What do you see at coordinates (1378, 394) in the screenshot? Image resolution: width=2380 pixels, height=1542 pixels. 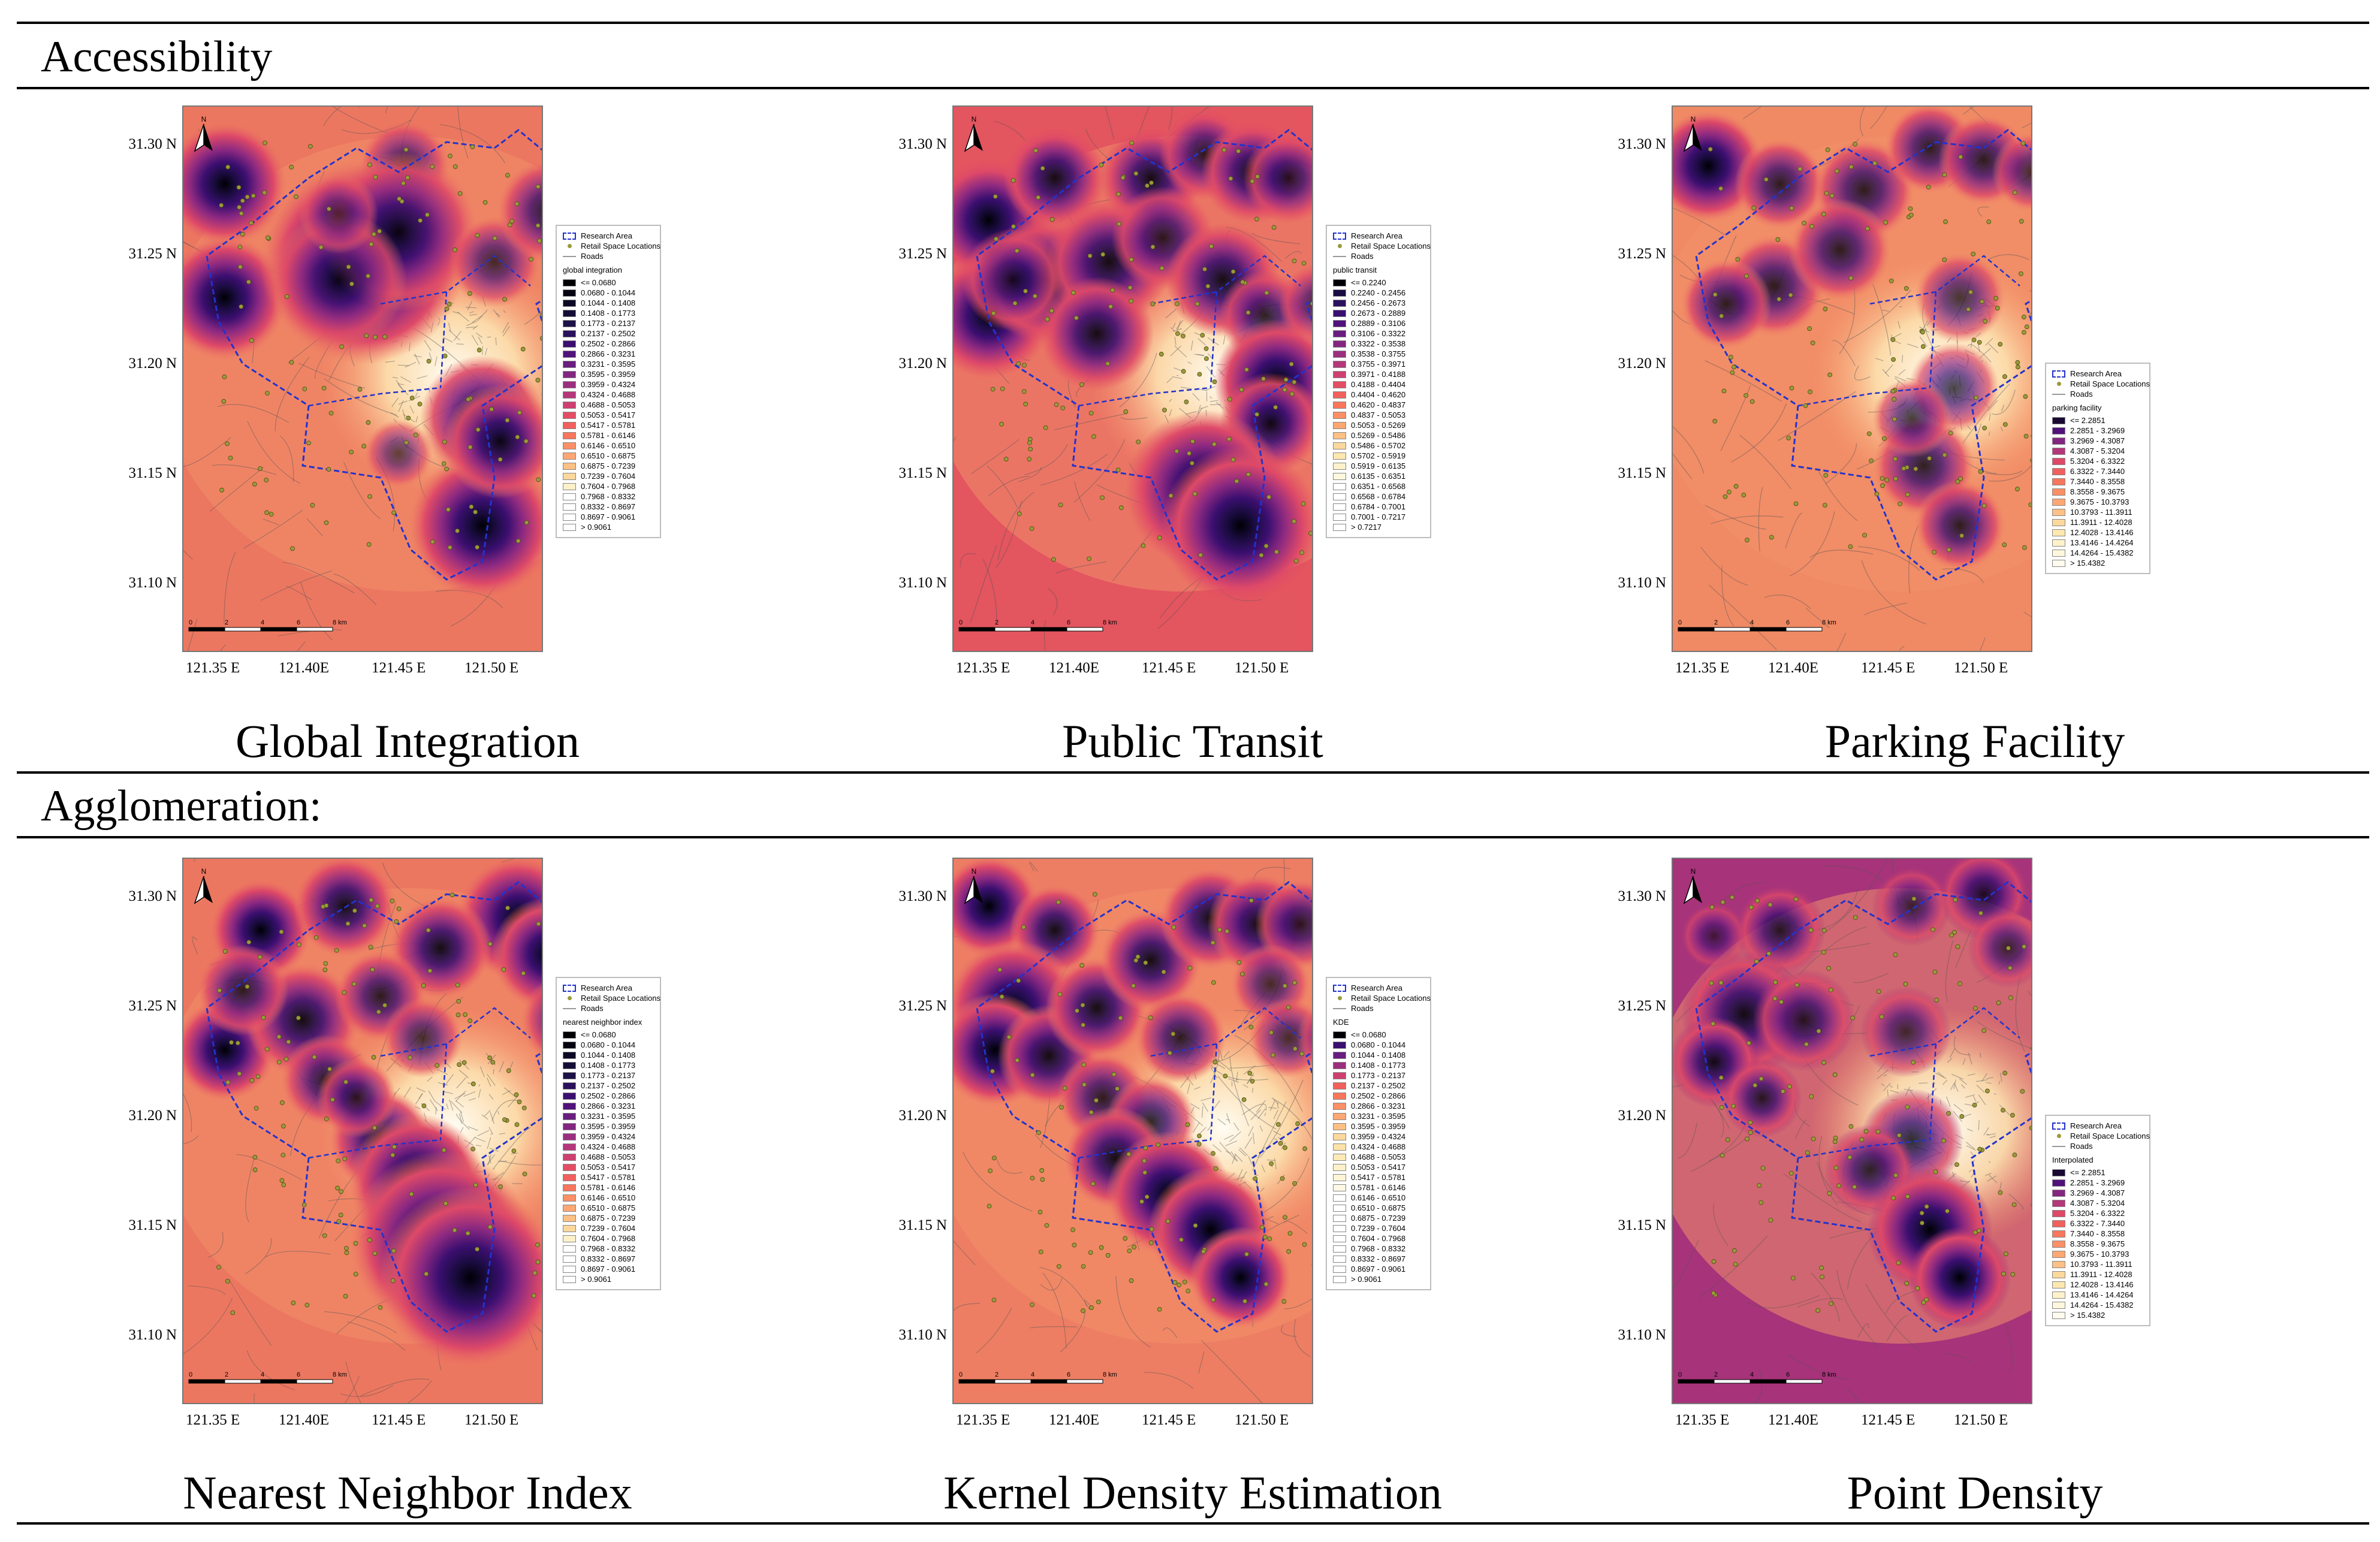 I see `legend-label: 0.4404 - 0.4620` at bounding box center [1378, 394].